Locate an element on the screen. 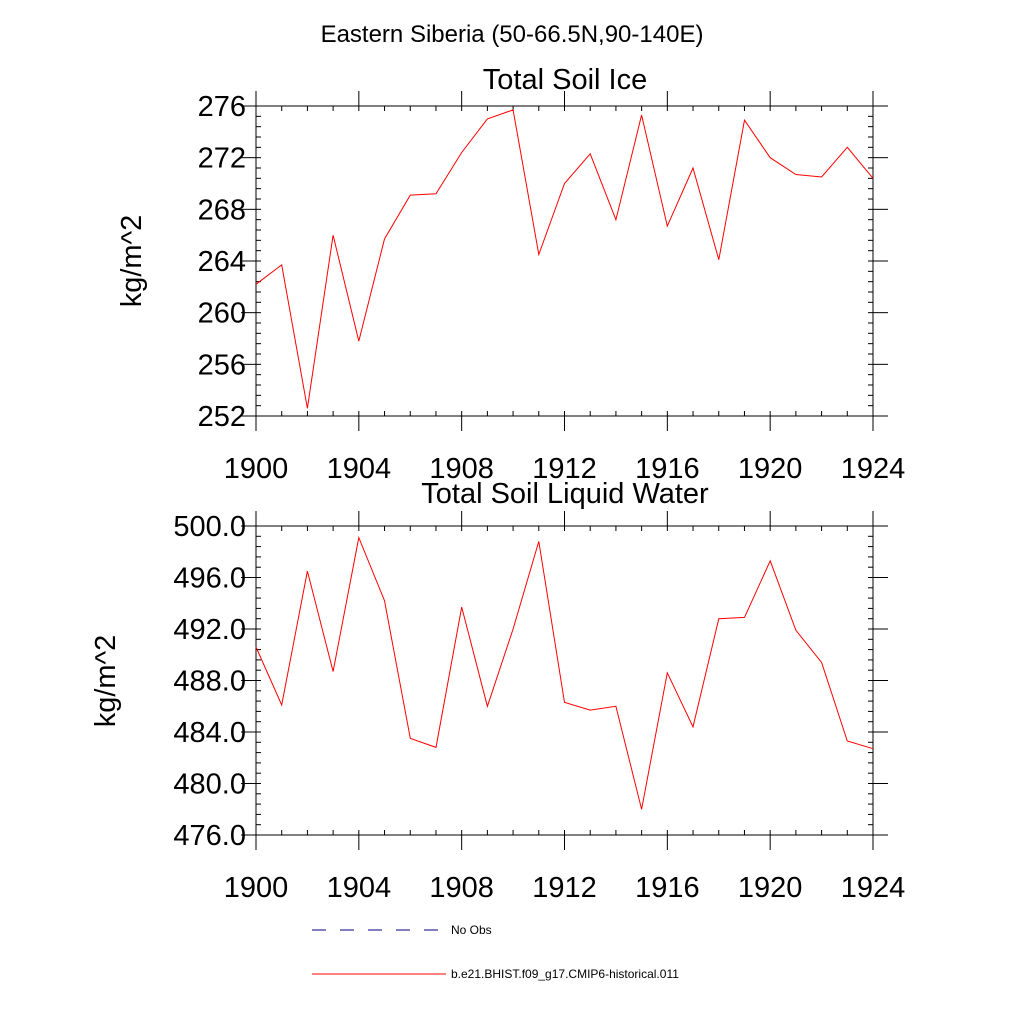  legend-model-label: b.e21.BHIST.f09_g17.CMIP6-historical.011 is located at coordinates (565, 974).